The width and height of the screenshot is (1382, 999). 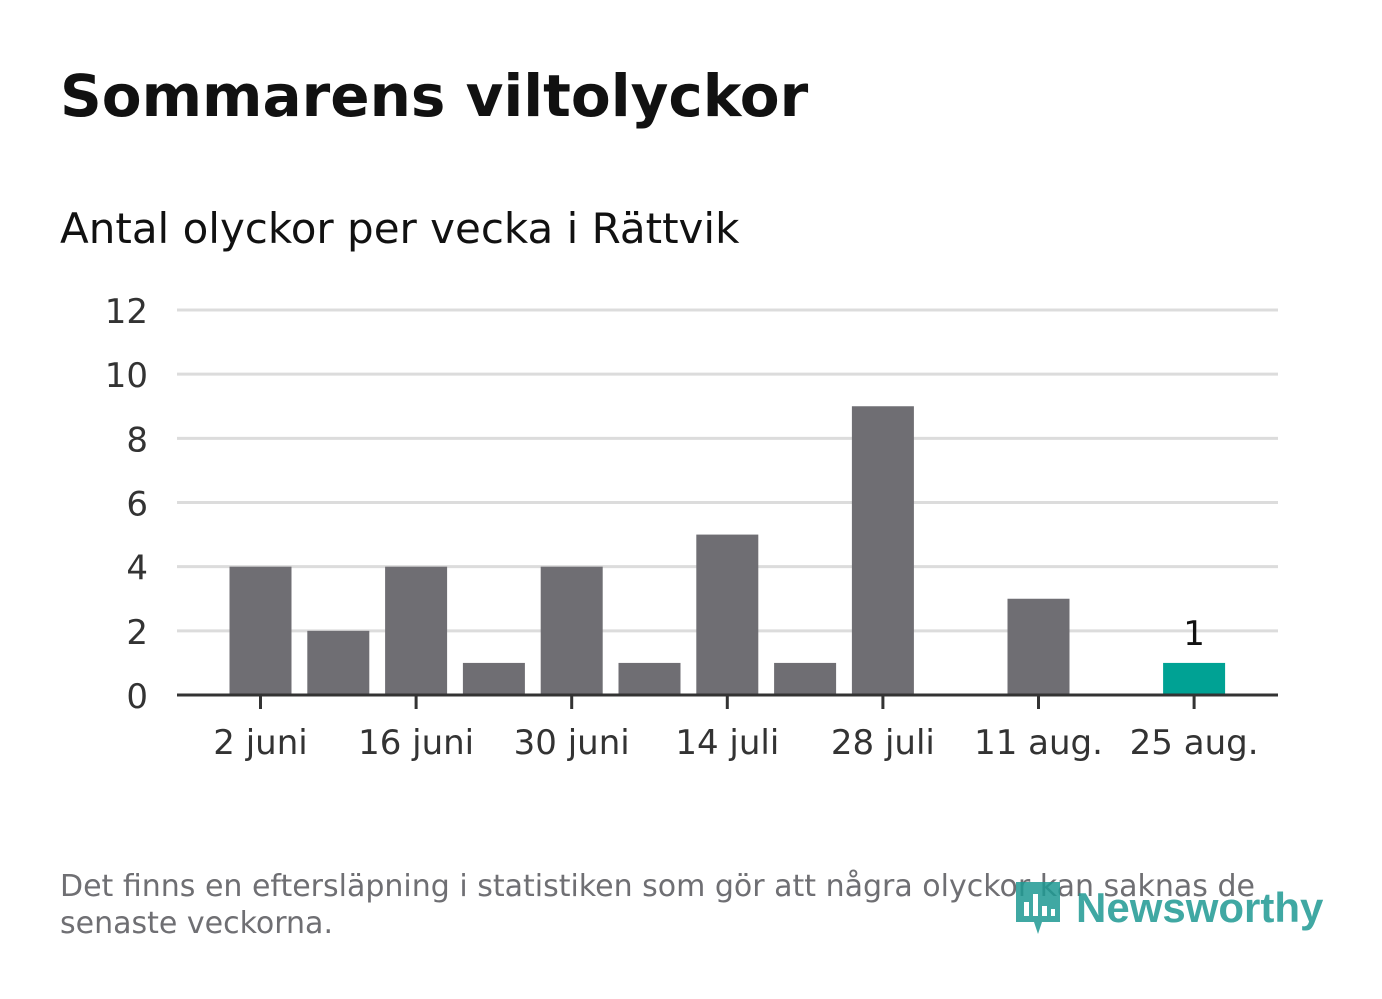 I want to click on chart-subtitle: Antal olyckor per vecka i Rättvik, so click(x=400, y=228).